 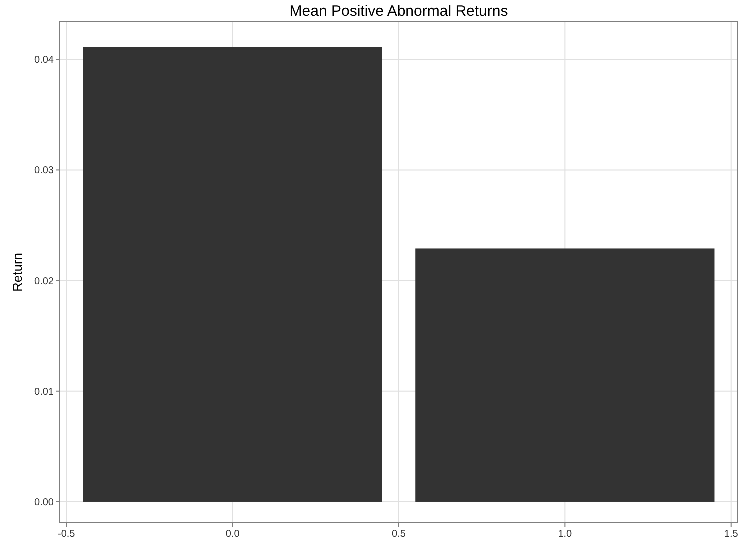 What do you see at coordinates (44, 282) in the screenshot?
I see `y-tick-label: 0.02` at bounding box center [44, 282].